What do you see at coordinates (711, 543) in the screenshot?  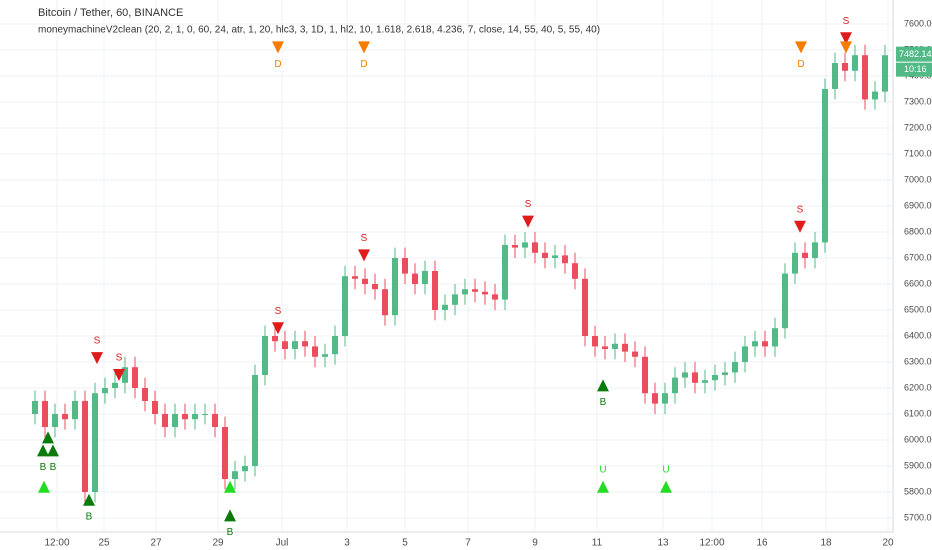 I see `x-tick-label: 12:00` at bounding box center [711, 543].